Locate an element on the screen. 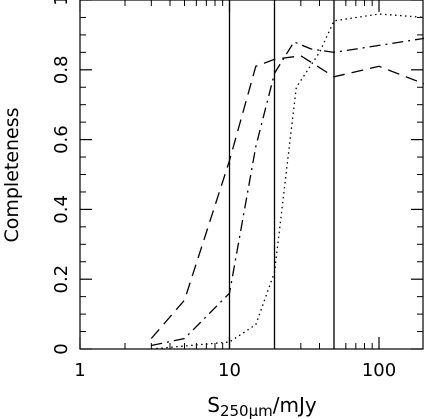 The image size is (424, 419). x-axis-title-main: S is located at coordinates (213, 405).